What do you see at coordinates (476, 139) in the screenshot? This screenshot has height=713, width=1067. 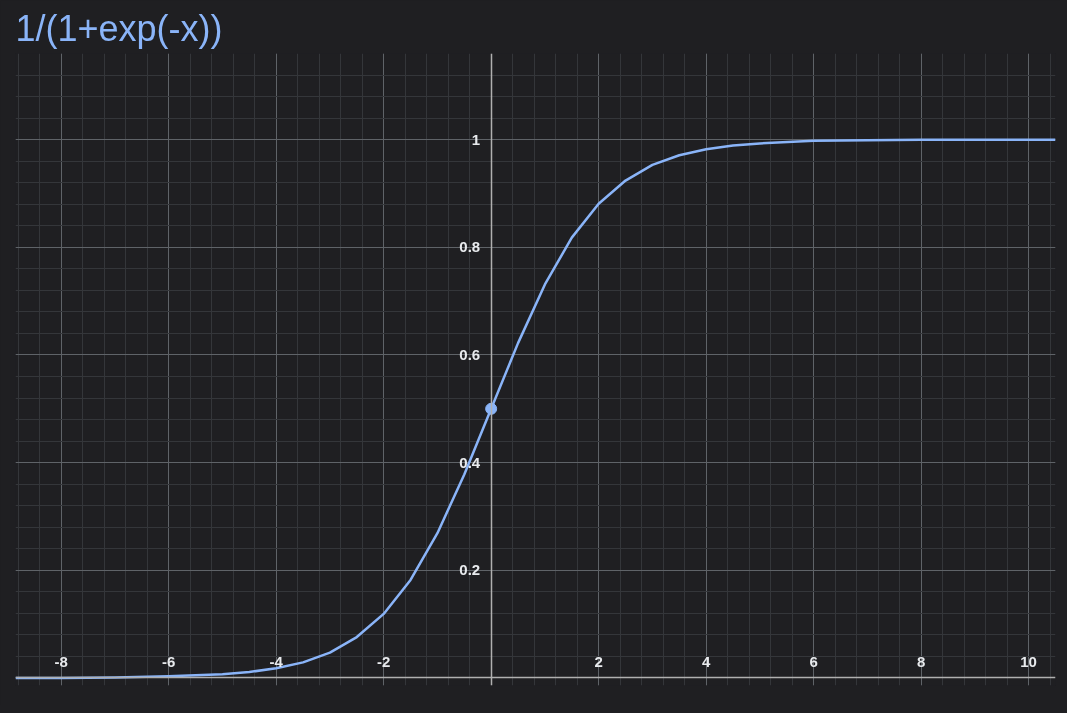 I see `y-tick-label: 1` at bounding box center [476, 139].